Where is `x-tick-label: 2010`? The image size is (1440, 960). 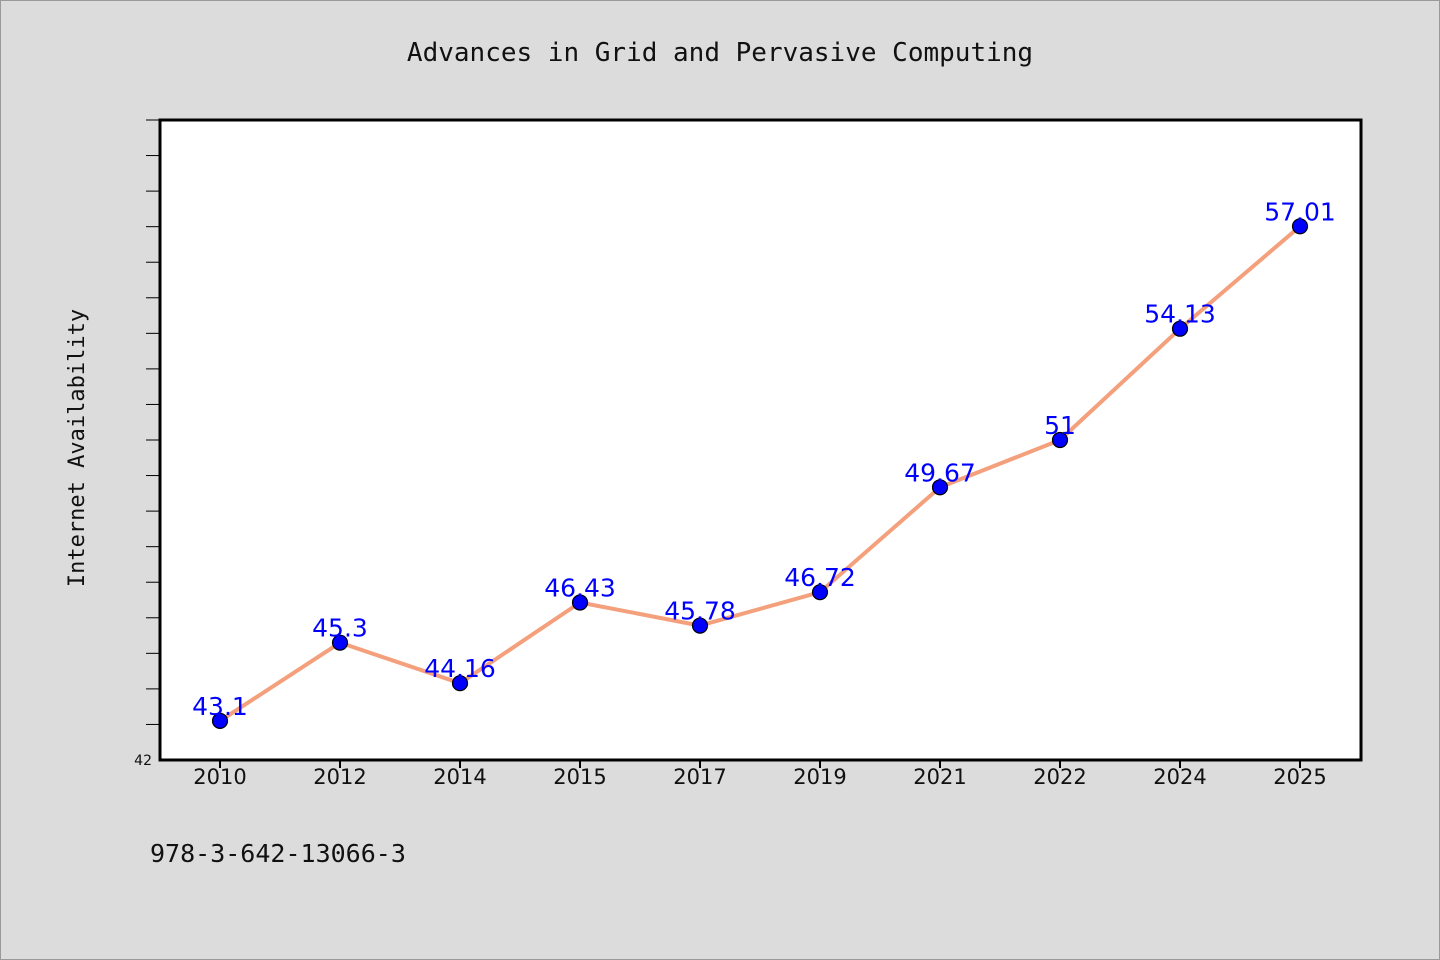
x-tick-label: 2010 is located at coordinates (219, 777).